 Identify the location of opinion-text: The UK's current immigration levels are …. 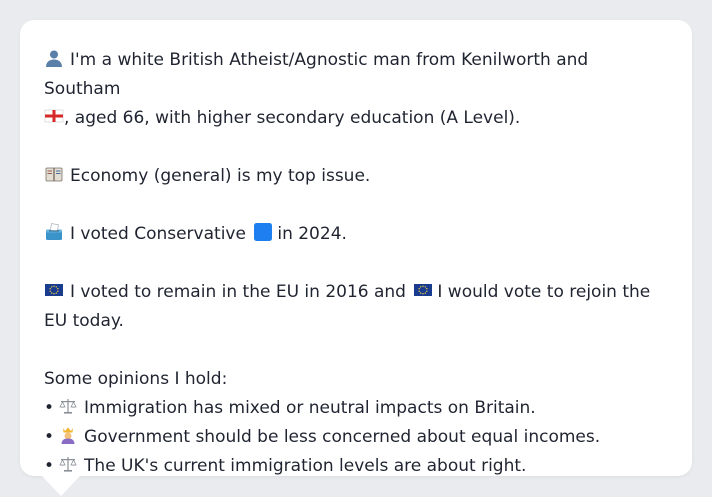
(305, 466).